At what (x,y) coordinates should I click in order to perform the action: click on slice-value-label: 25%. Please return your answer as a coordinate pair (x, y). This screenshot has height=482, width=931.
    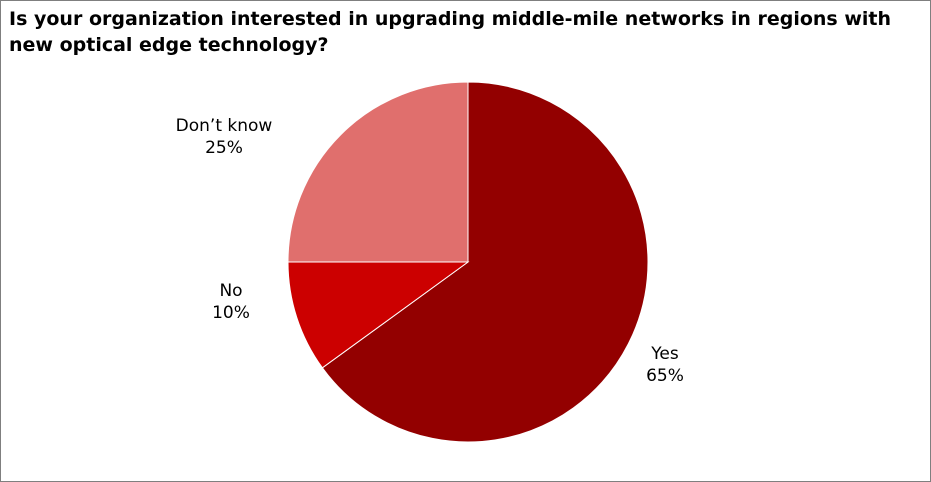
    Looking at the image, I should click on (224, 148).